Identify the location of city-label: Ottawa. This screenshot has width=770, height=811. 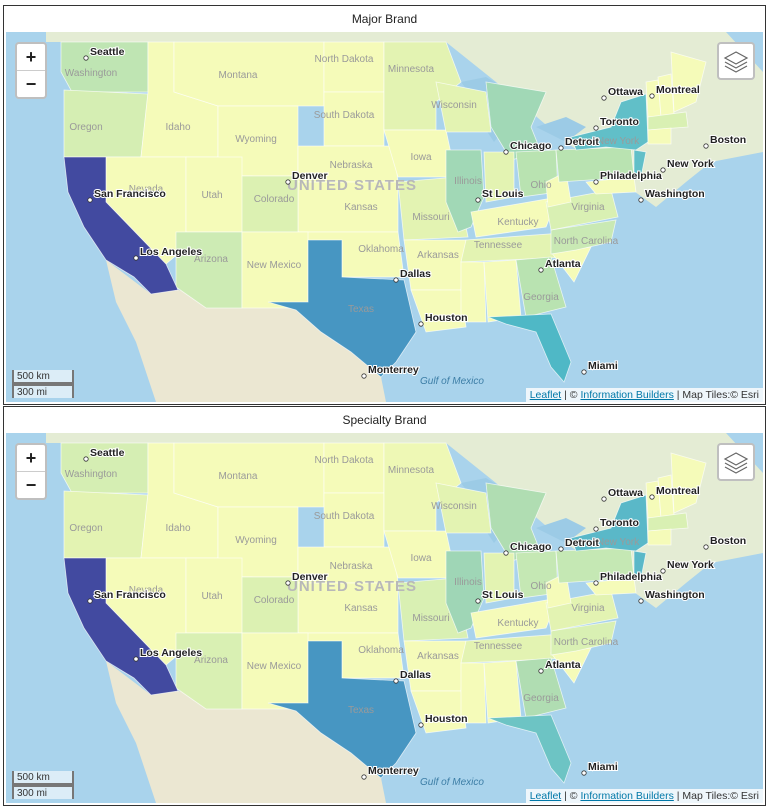
(625, 92).